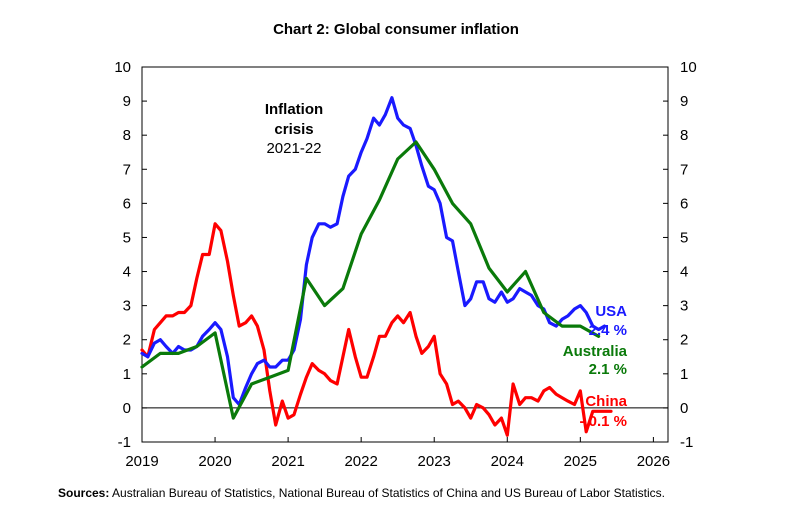  I want to click on y-tick-label-left: 2, so click(127, 340).